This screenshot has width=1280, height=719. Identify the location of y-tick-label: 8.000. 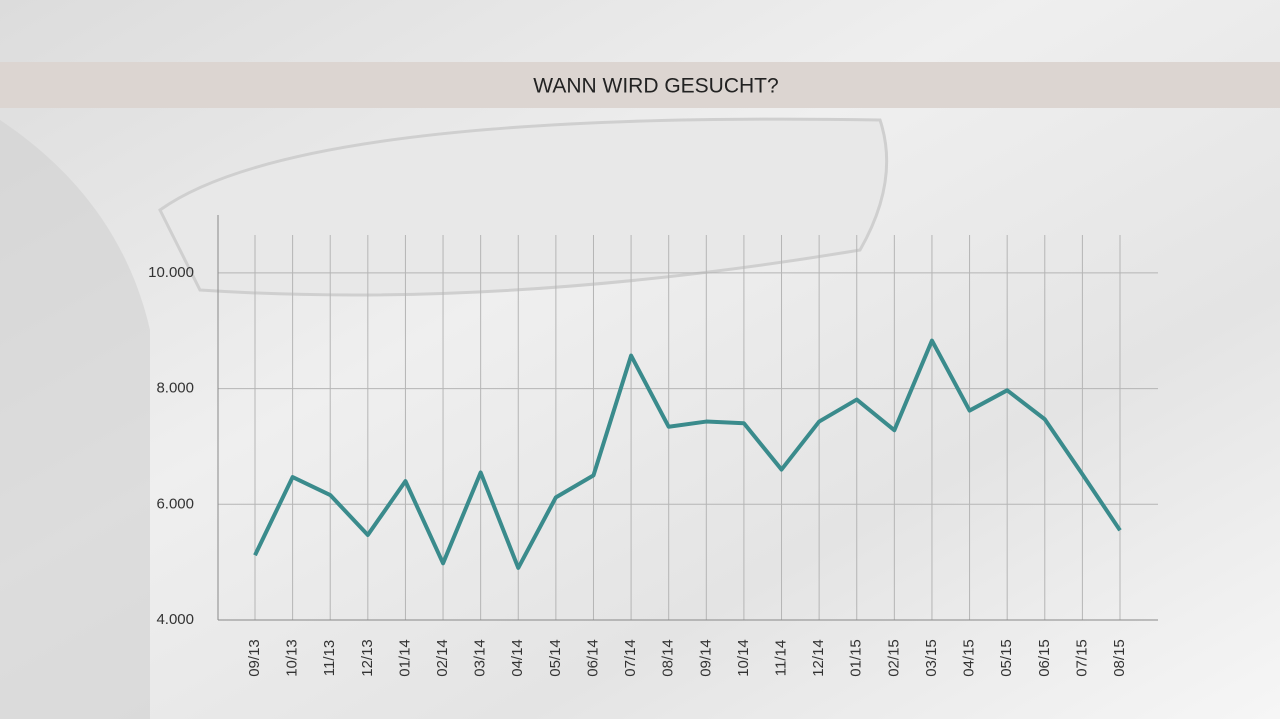
(175, 388).